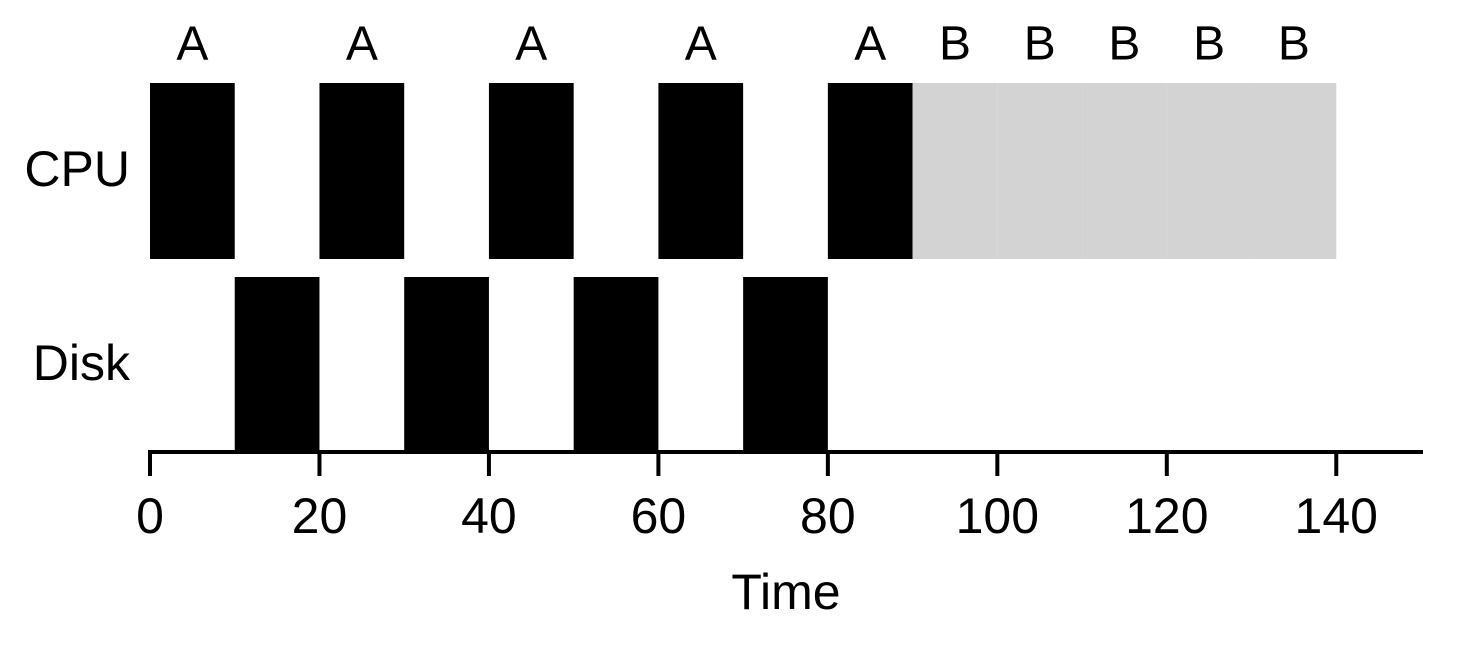 The width and height of the screenshot is (1466, 646). I want to click on x-tick-label: 40, so click(489, 516).